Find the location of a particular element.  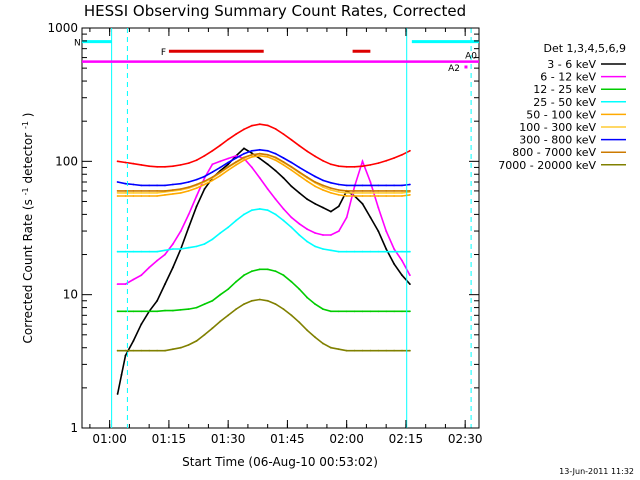

legend-label-800-7000-kev: 800 - 7000 keV is located at coordinates (554, 152).